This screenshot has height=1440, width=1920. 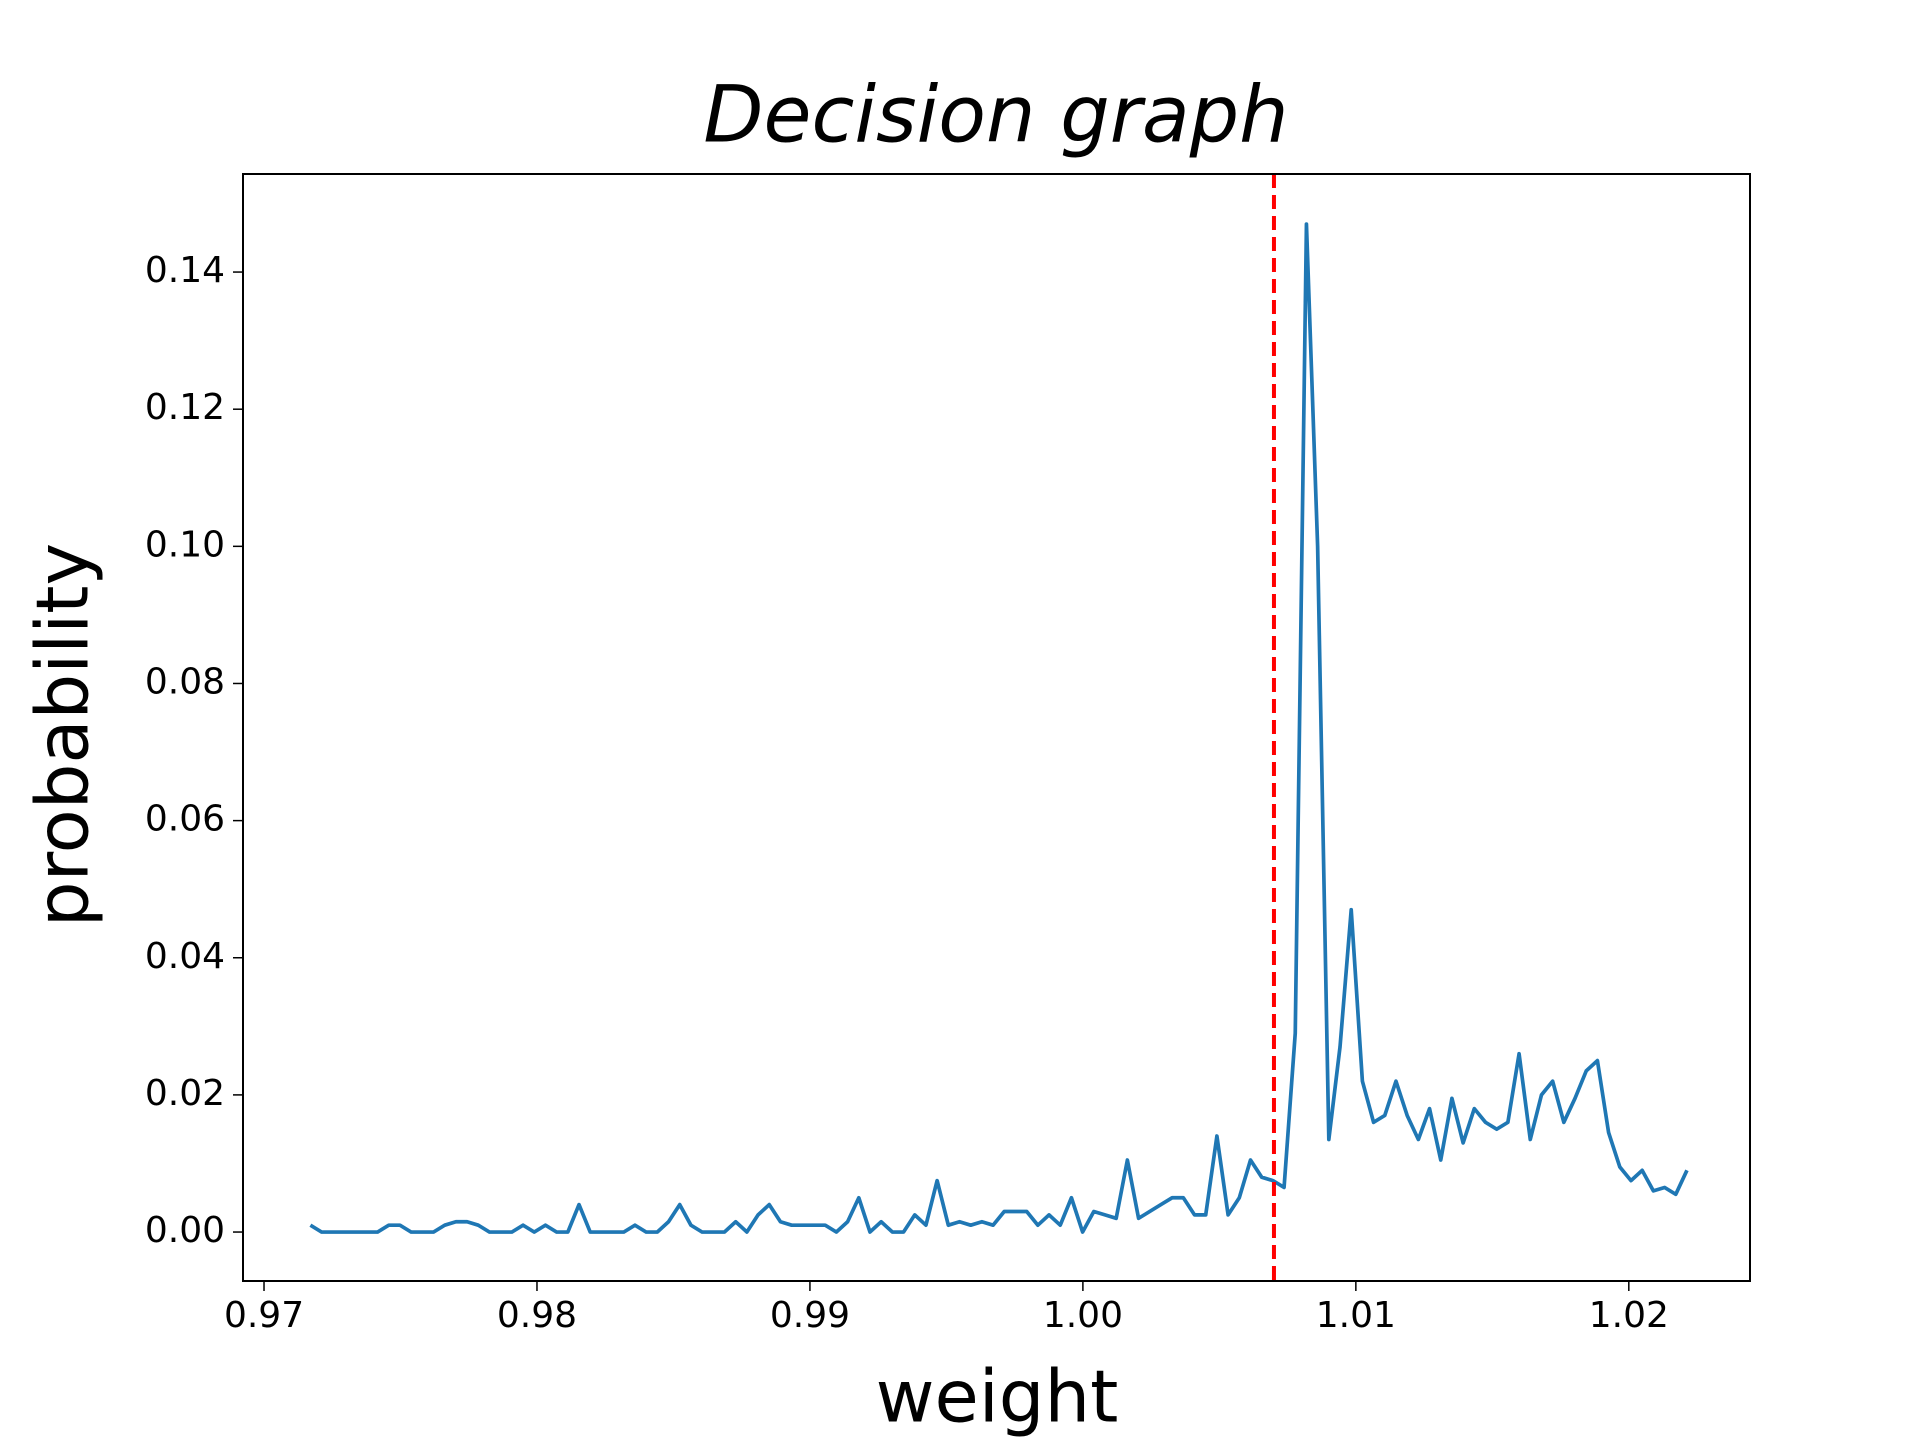 I want to click on y-tick-label: 0.12, so click(x=185, y=407).